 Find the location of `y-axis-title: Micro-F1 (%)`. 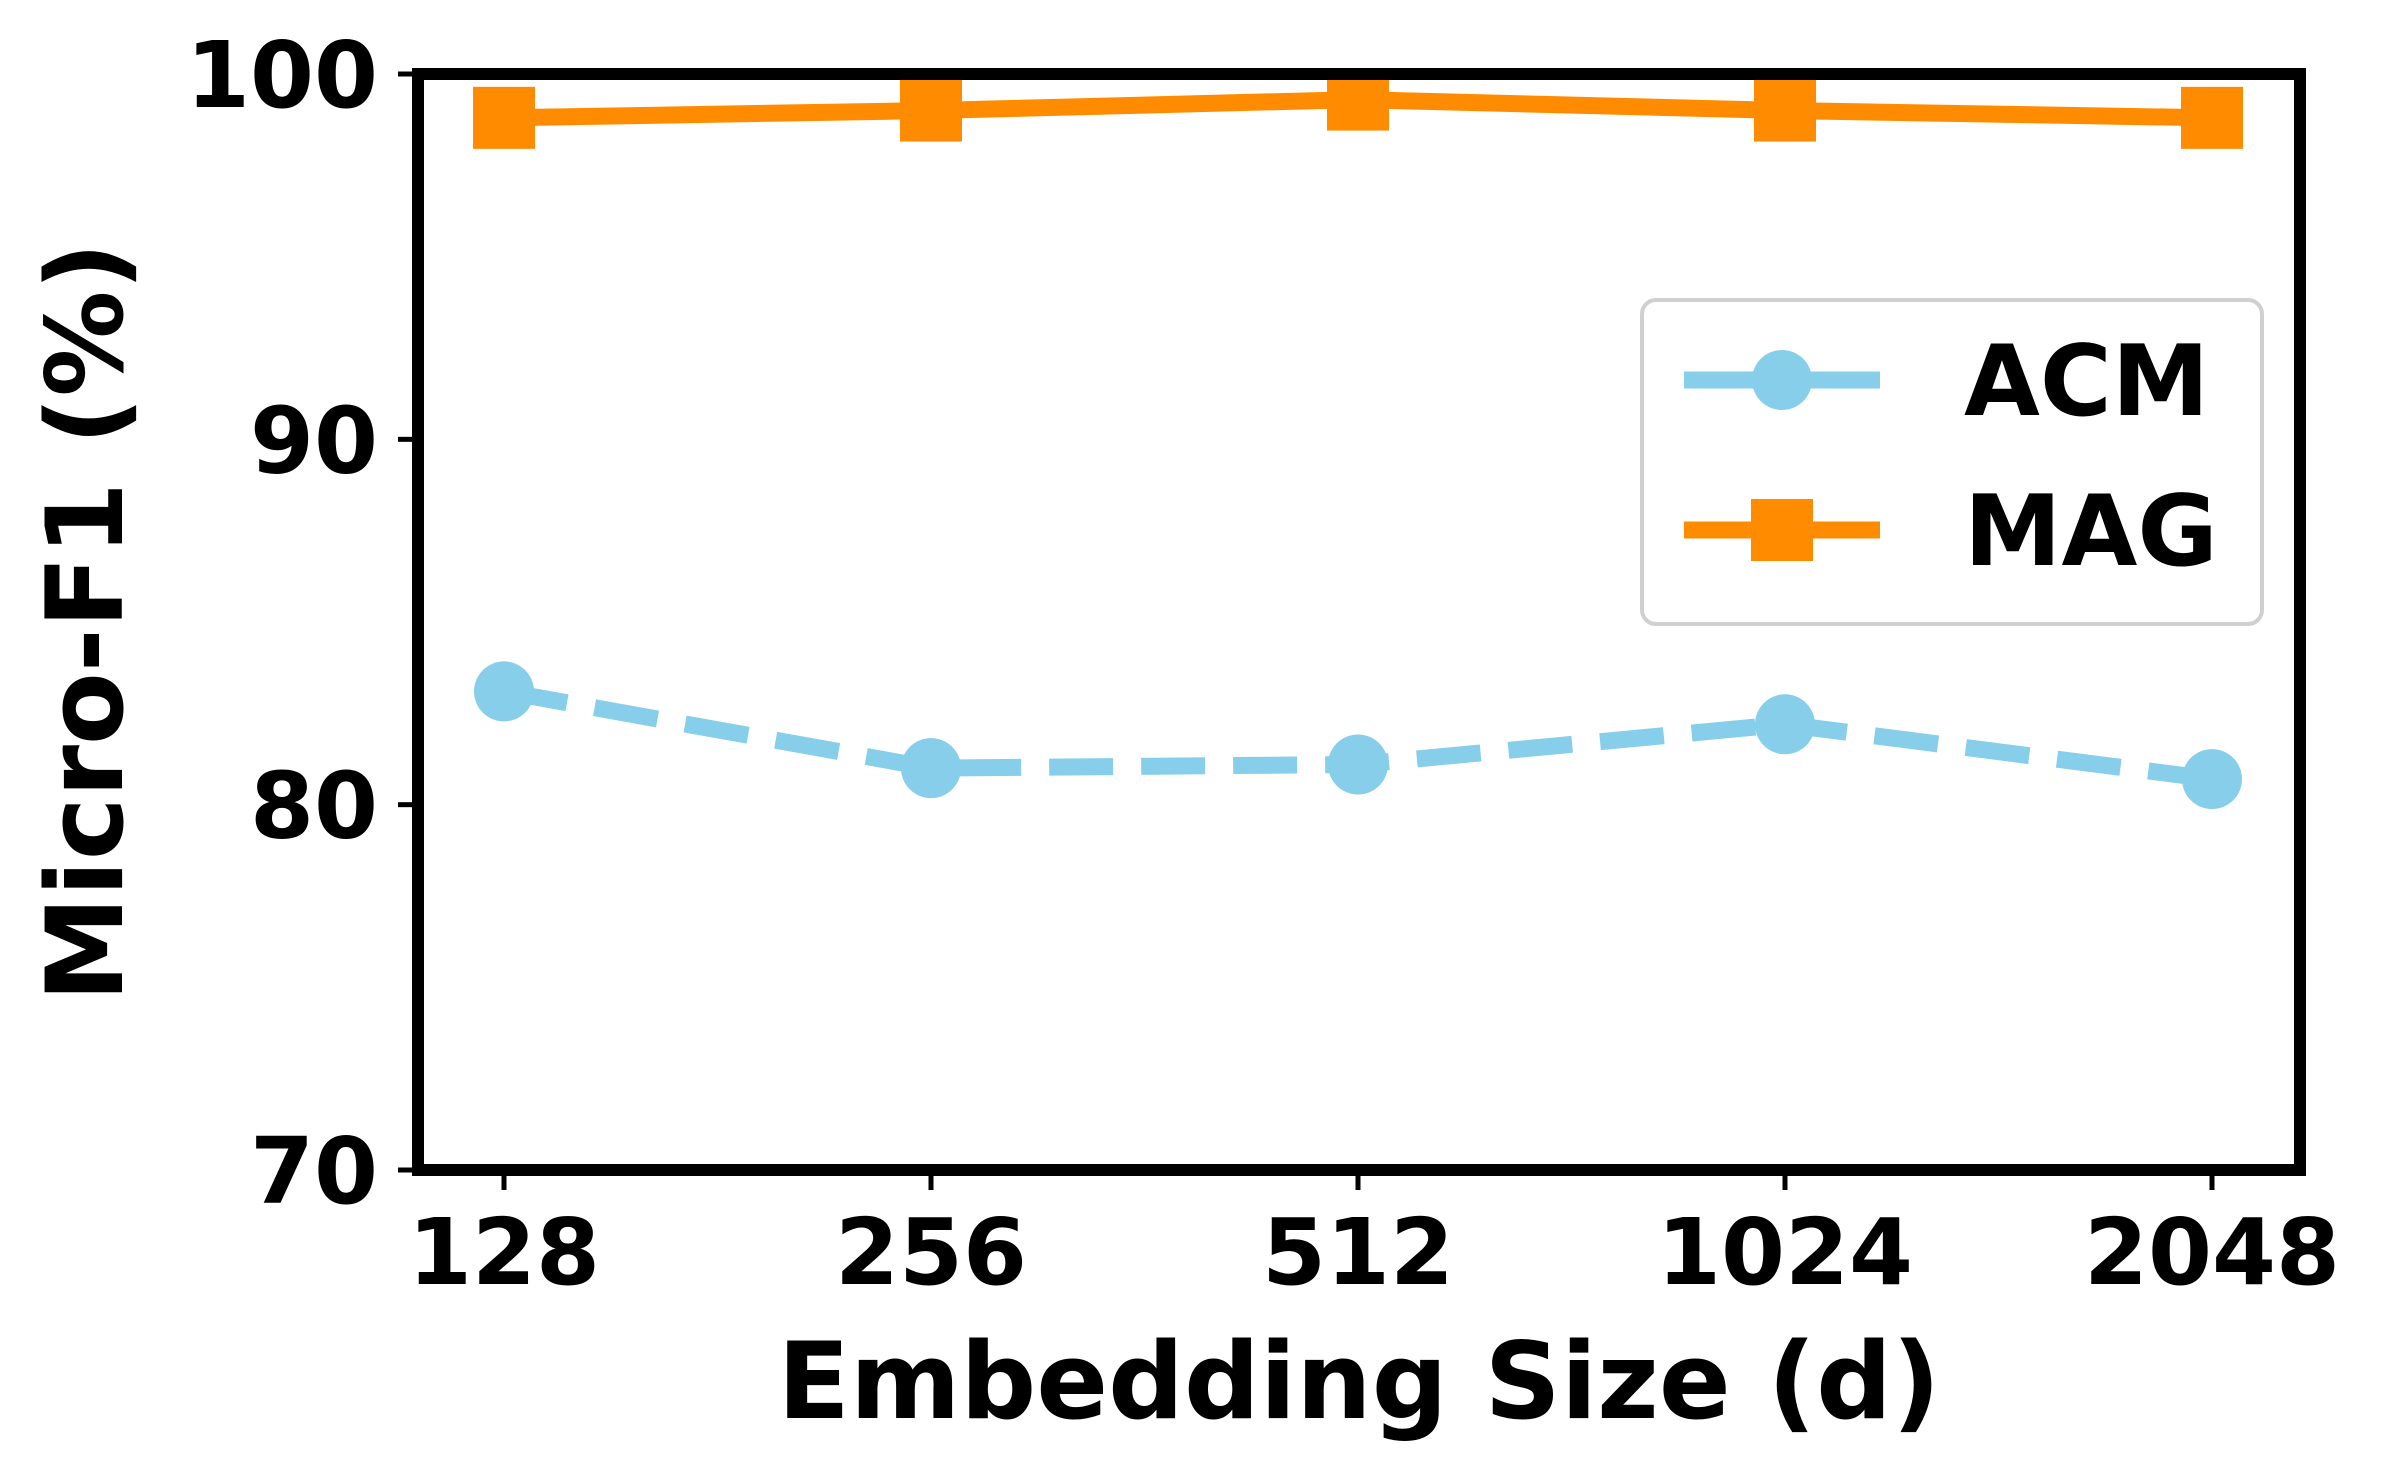

y-axis-title: Micro-F1 (%) is located at coordinates (85, 622).